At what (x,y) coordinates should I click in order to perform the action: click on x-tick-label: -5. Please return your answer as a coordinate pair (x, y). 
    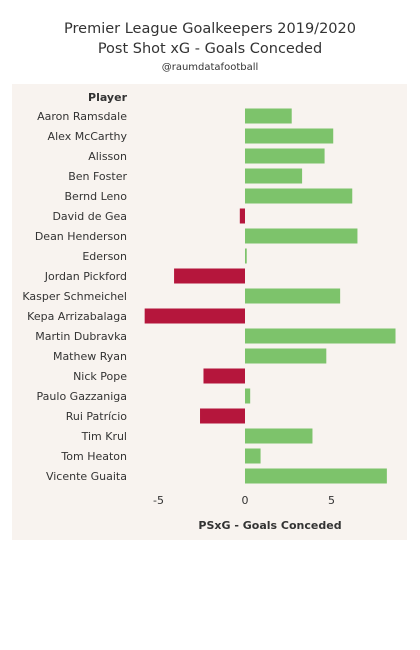
    Looking at the image, I should click on (158, 500).